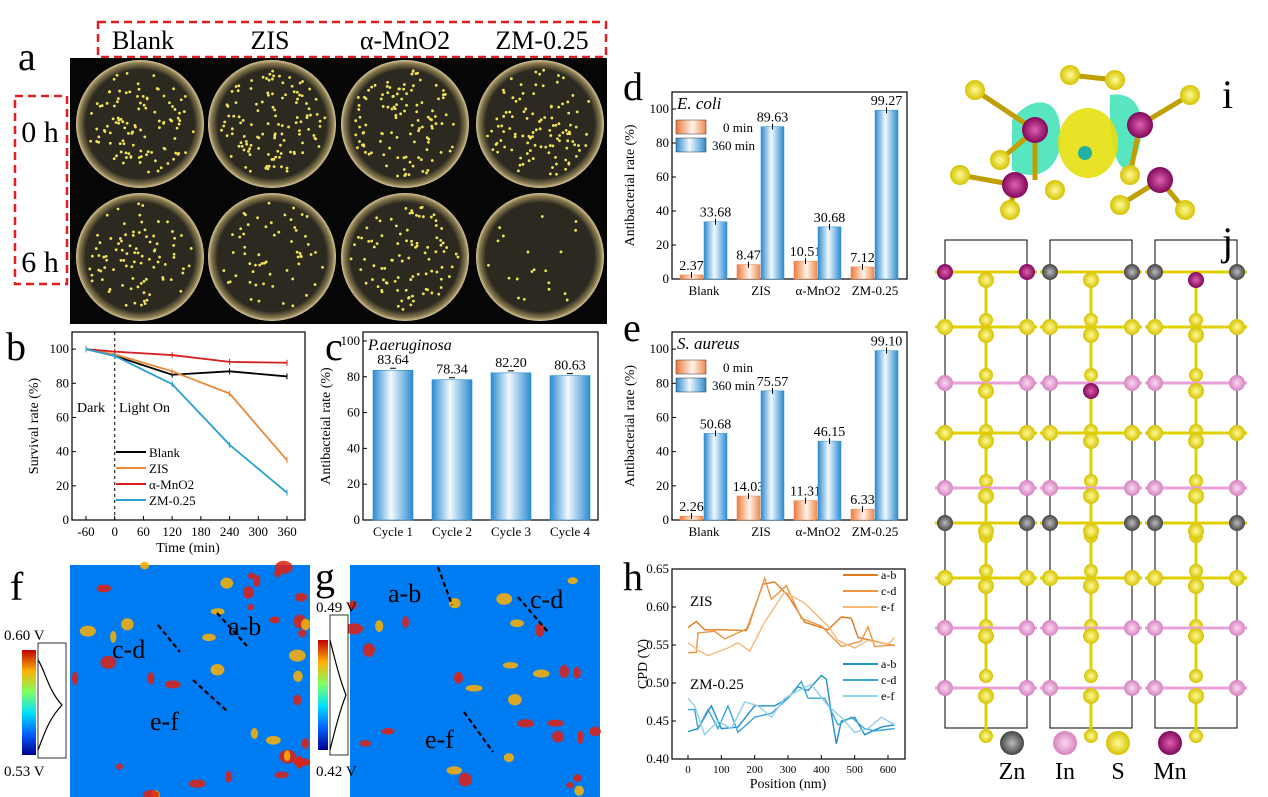 The width and height of the screenshot is (1268, 797). What do you see at coordinates (662, 142) in the screenshot?
I see `y-tick-label: 80` at bounding box center [662, 142].